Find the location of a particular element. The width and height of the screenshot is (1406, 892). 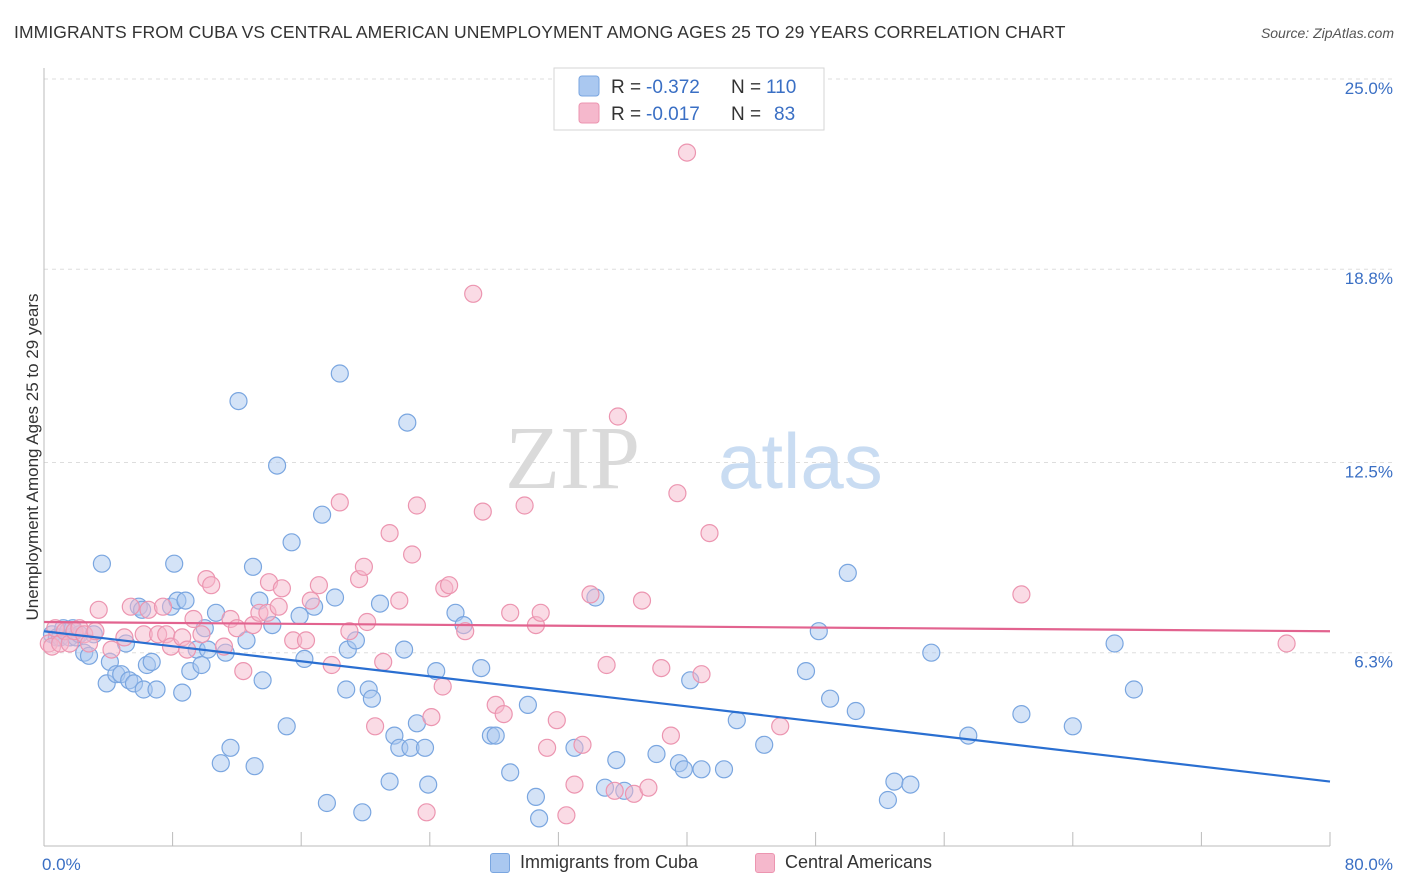

legend-r-value-pink: -0.017 is located at coordinates (673, 114).